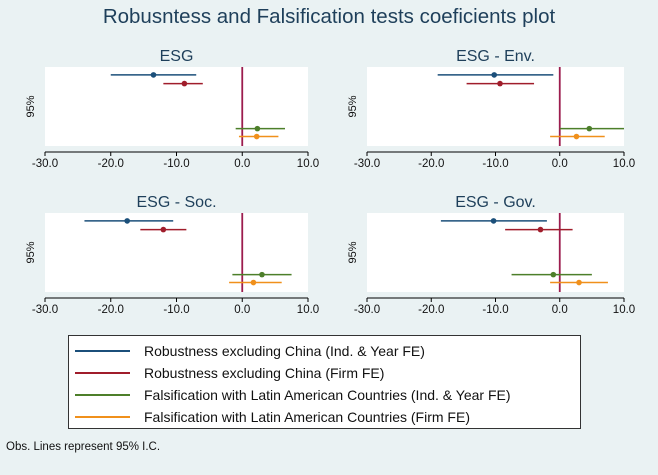 The height and width of the screenshot is (475, 658). I want to click on legend-label: Robustness excluding China (Firm FE), so click(264, 373).